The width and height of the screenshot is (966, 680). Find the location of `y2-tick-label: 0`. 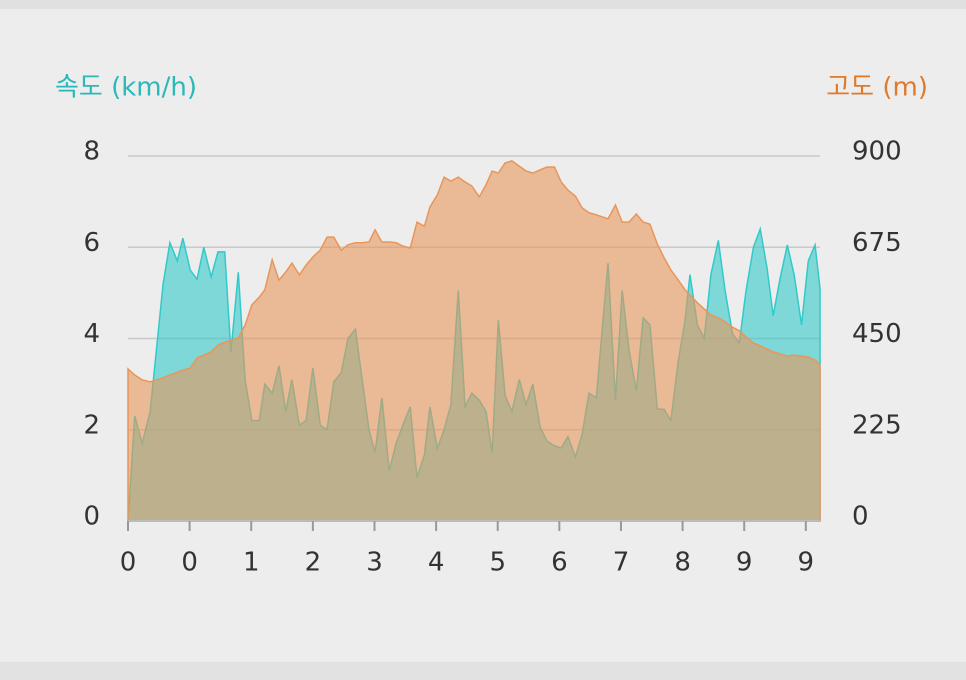

y2-tick-label: 0 is located at coordinates (860, 517).